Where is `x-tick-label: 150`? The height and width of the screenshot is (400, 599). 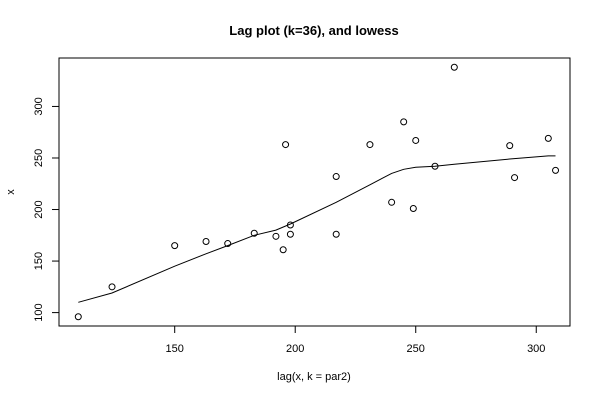
x-tick-label: 150 is located at coordinates (175, 349).